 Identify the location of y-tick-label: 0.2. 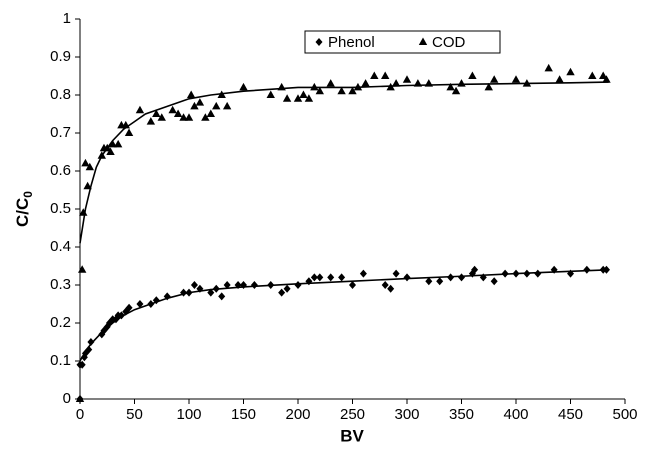
(60, 322).